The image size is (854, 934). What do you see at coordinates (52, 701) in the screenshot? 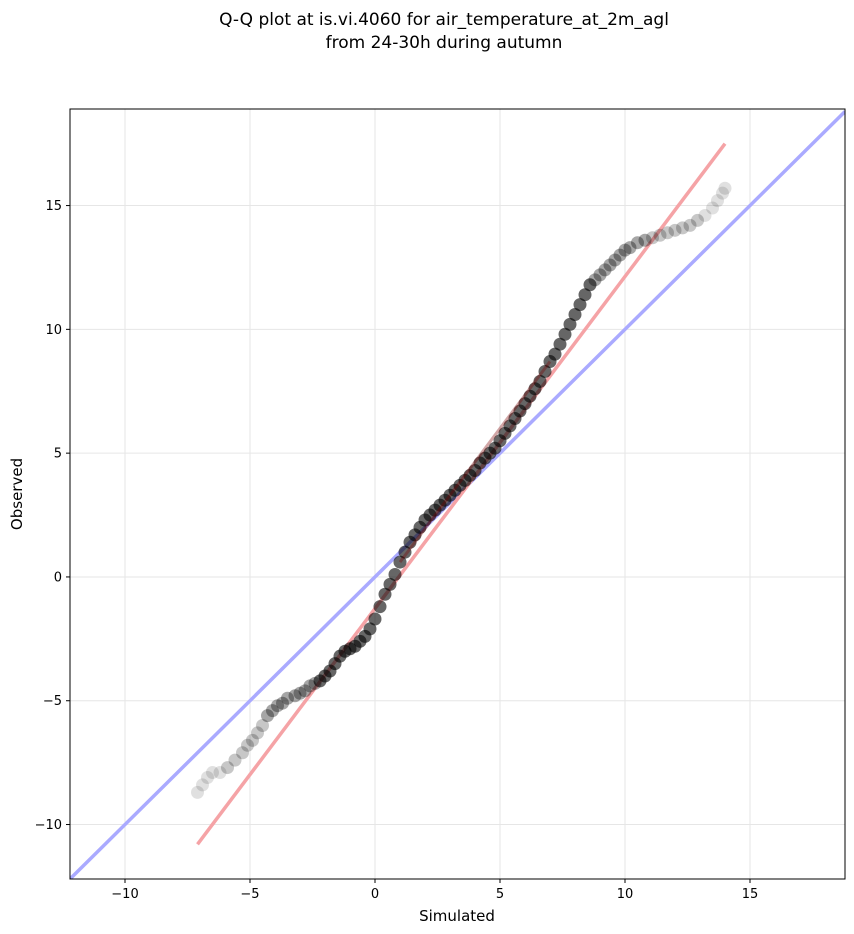
I see `y-tick-label: −5` at bounding box center [52, 701].